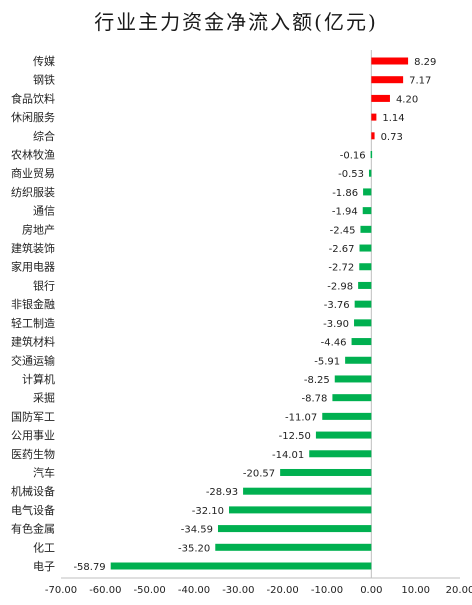  Describe the element at coordinates (353, 156) in the screenshot. I see `data-label-5: -0.16` at that location.